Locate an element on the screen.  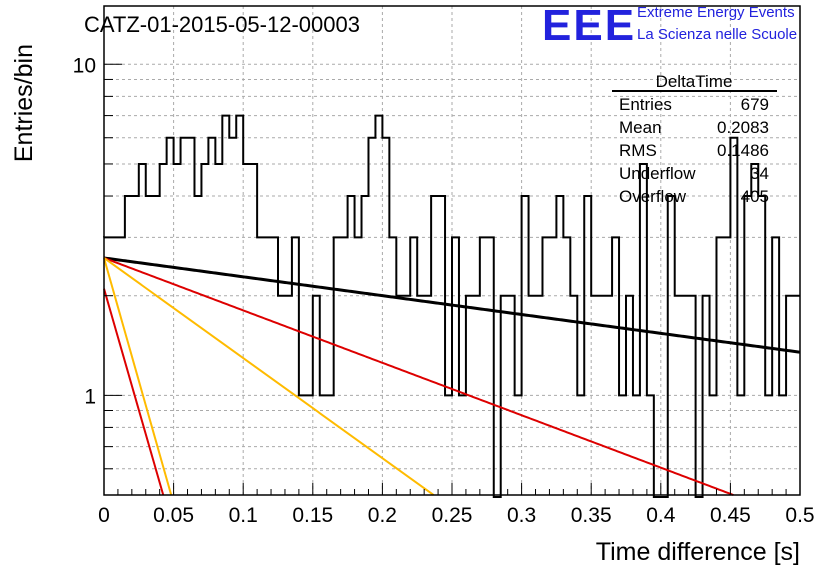
x-tick-label: 0.45 is located at coordinates (730, 515).